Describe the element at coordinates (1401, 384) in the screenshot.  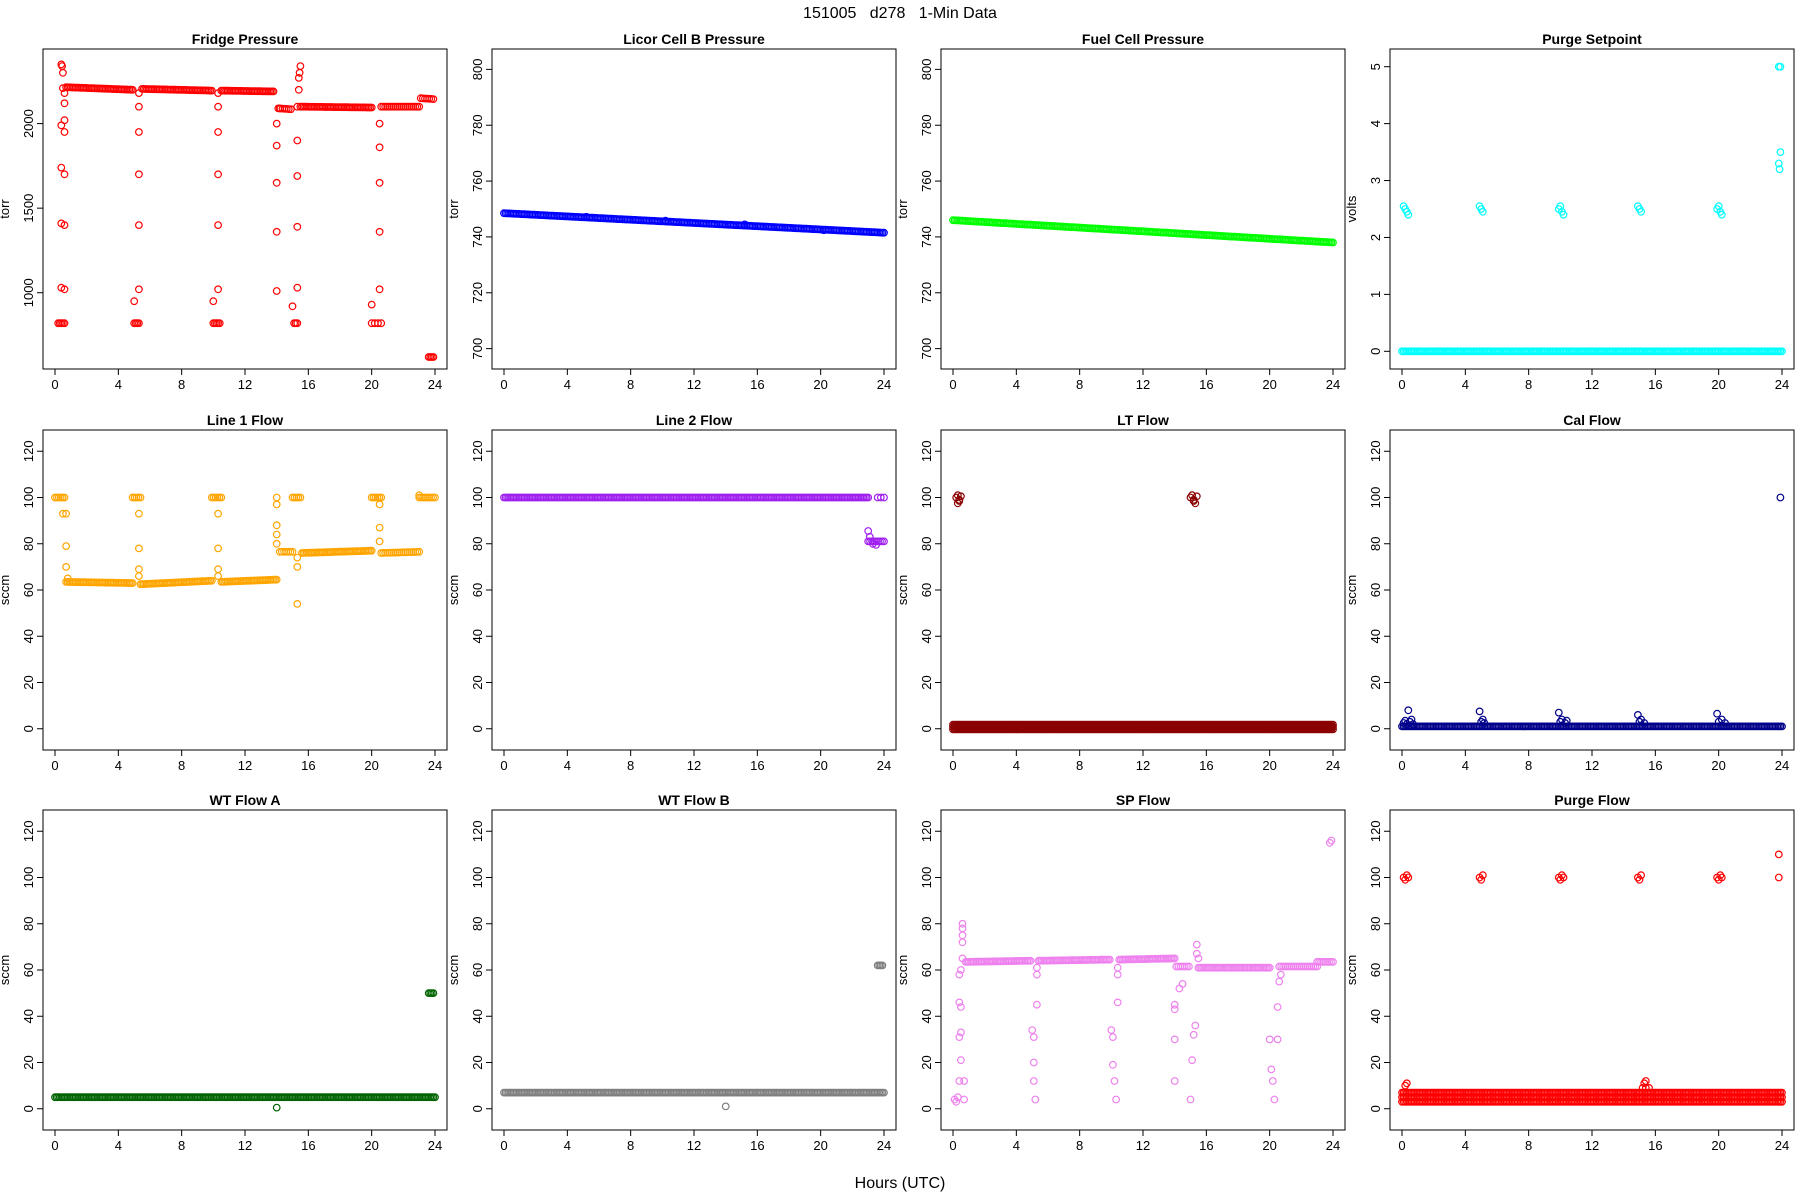
I see `x-tick-label: 0` at that location.